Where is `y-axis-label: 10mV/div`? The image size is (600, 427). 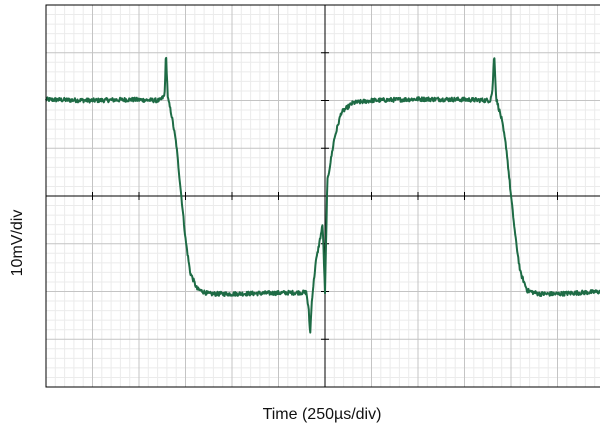
y-axis-label: 10mV/div is located at coordinates (17, 243).